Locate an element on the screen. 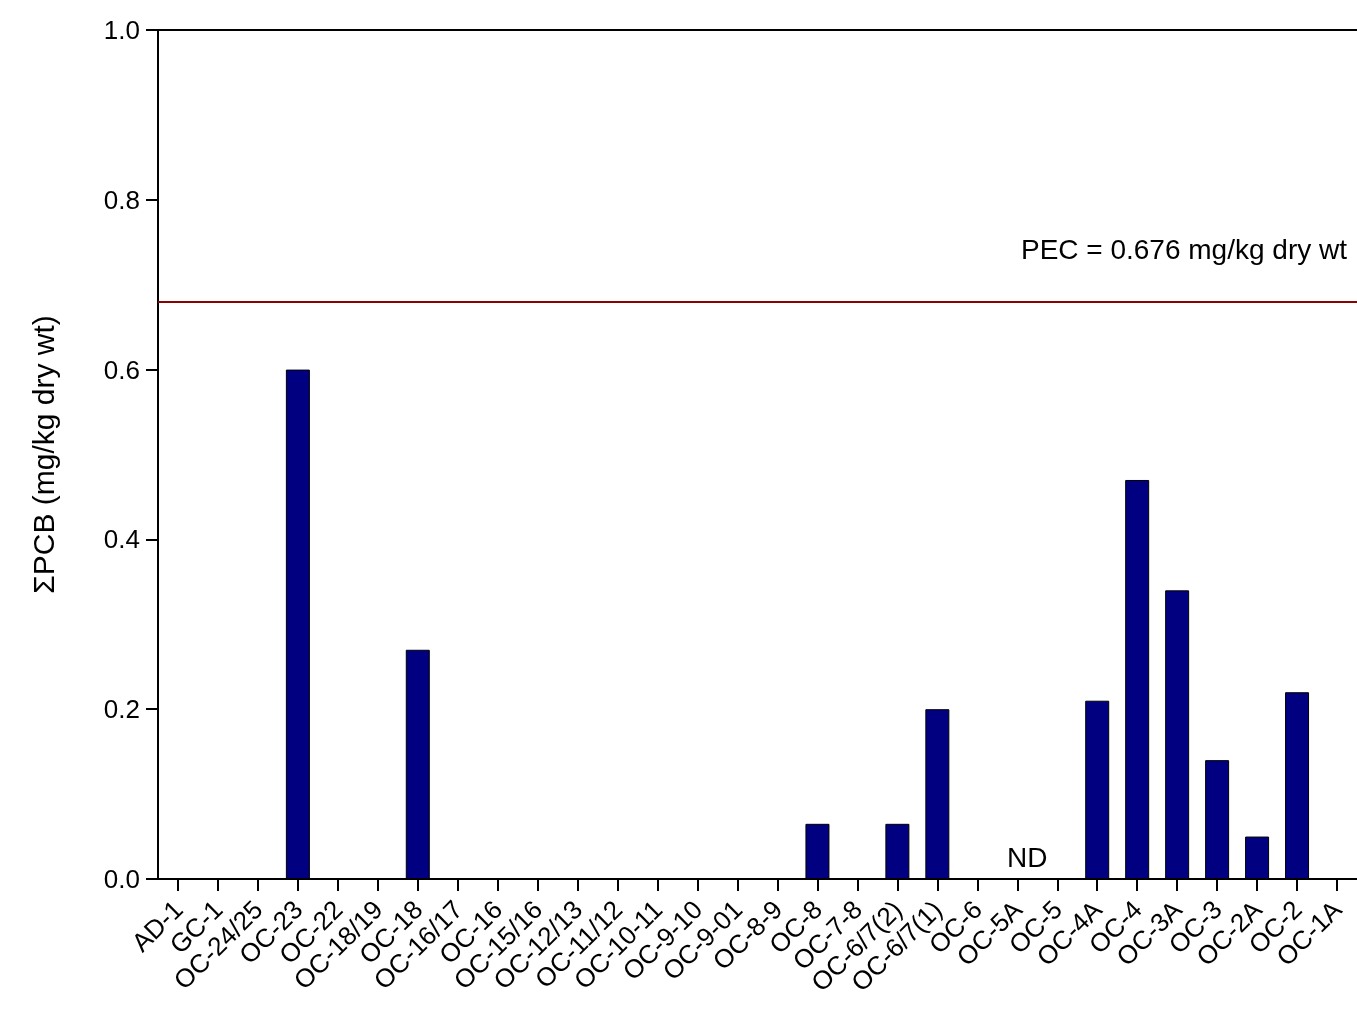  y-axis-title: ΣPCB (mg/kg dry wt) is located at coordinates (43, 454).